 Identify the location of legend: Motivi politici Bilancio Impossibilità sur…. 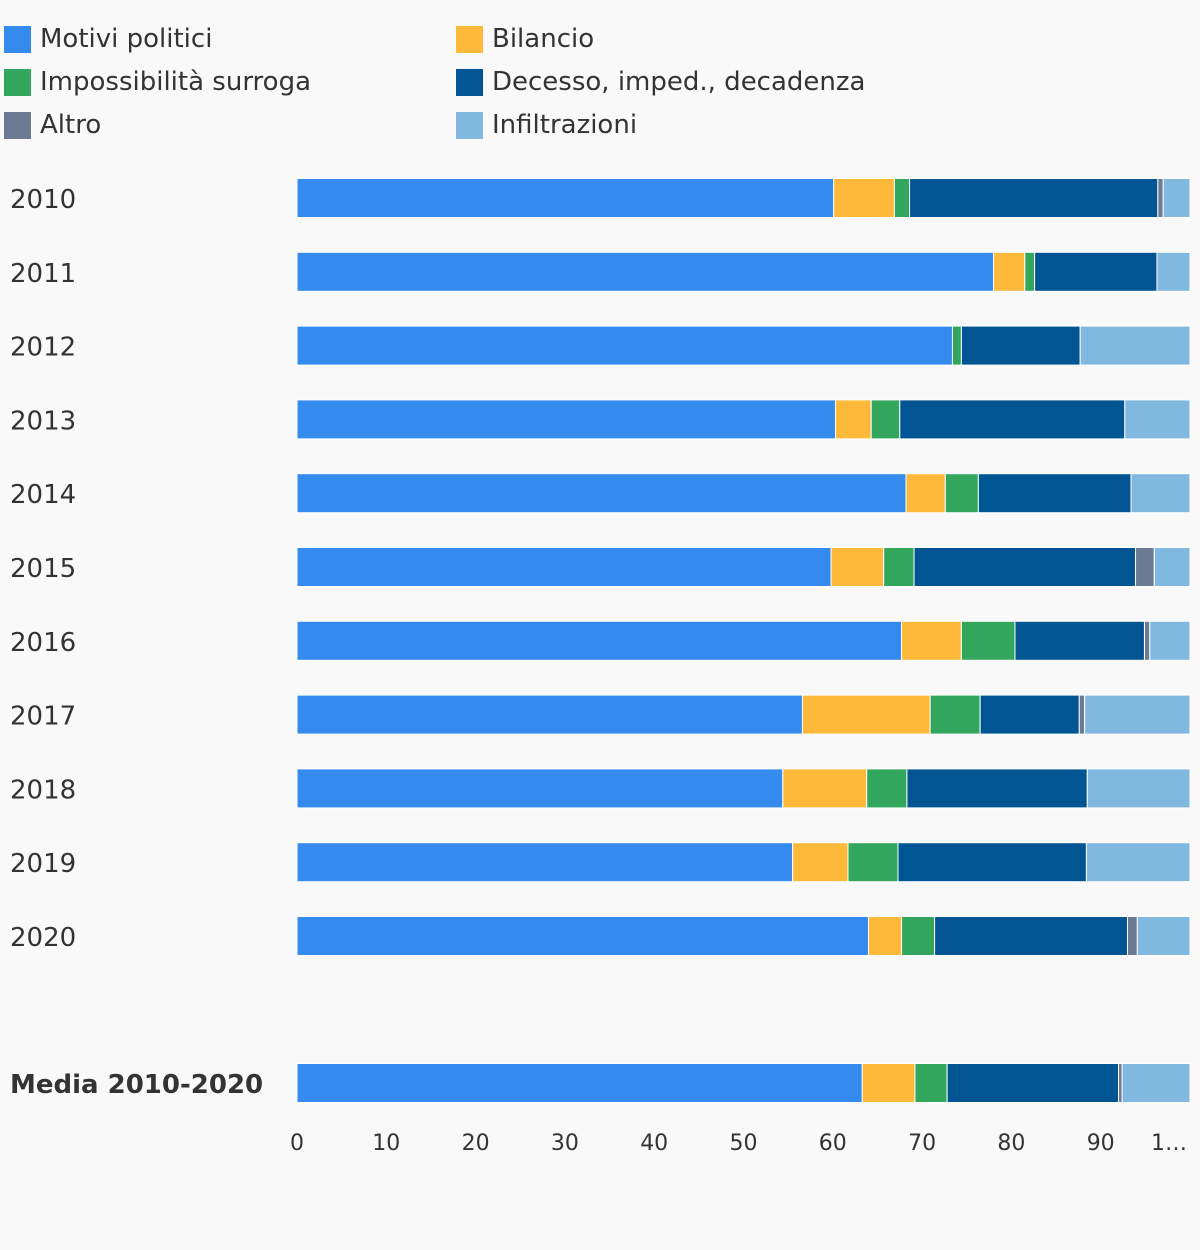
(600, 75).